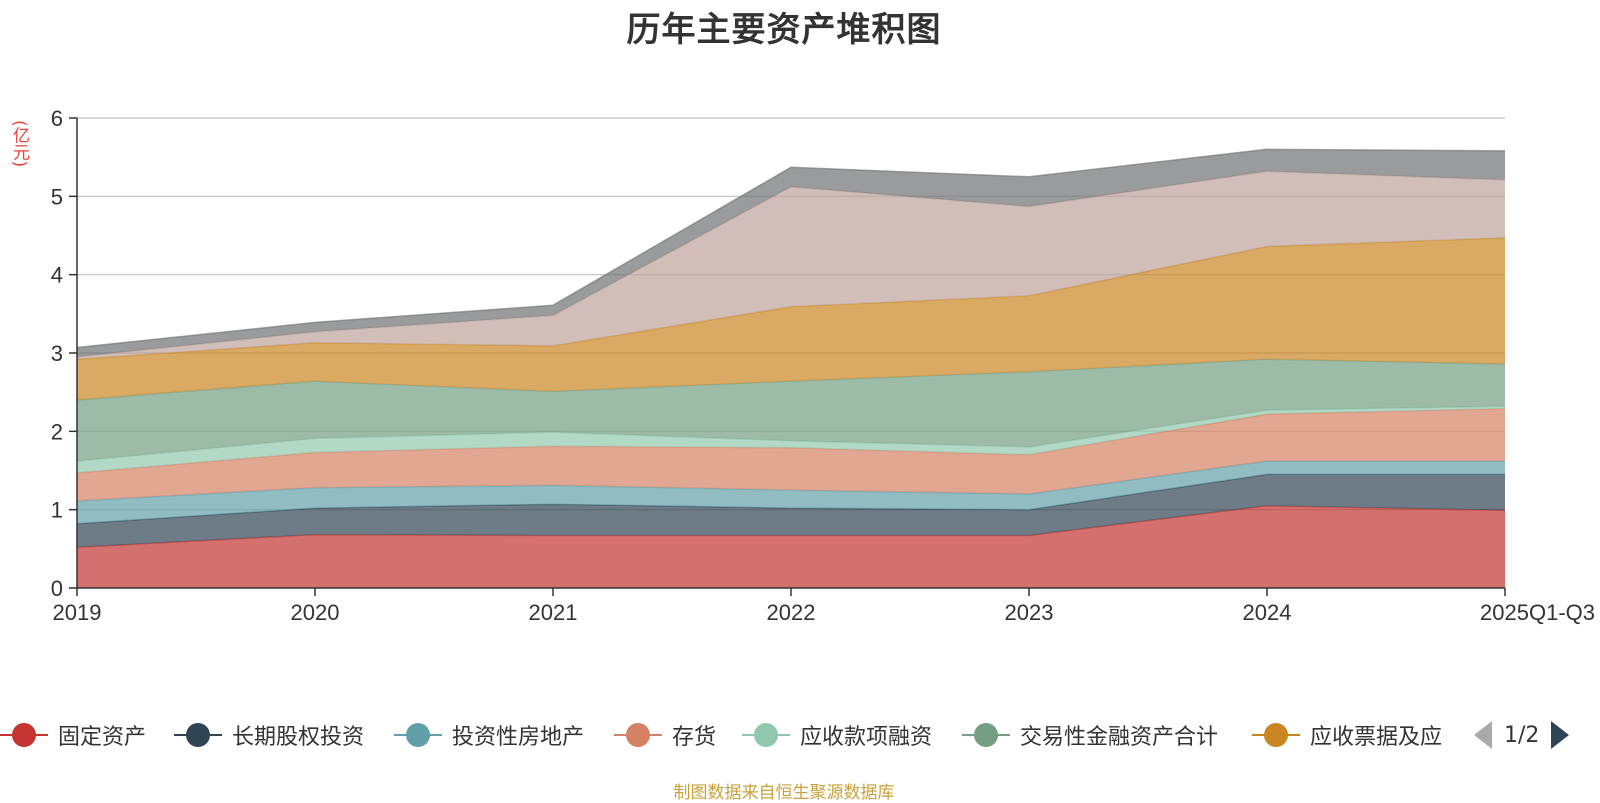  Describe the element at coordinates (19, 144) in the screenshot. I see `y-axis-unit-label: (亿元)` at that location.